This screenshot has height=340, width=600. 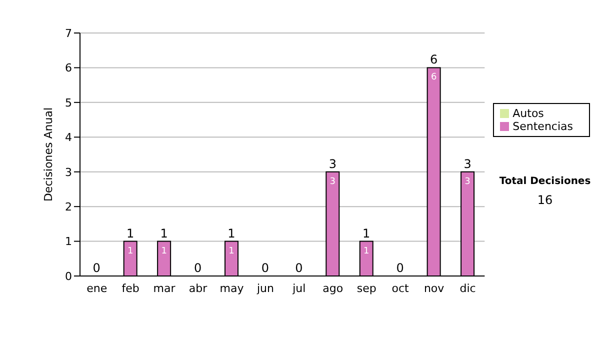 I want to click on y-tick-label: 7, so click(x=68, y=33).